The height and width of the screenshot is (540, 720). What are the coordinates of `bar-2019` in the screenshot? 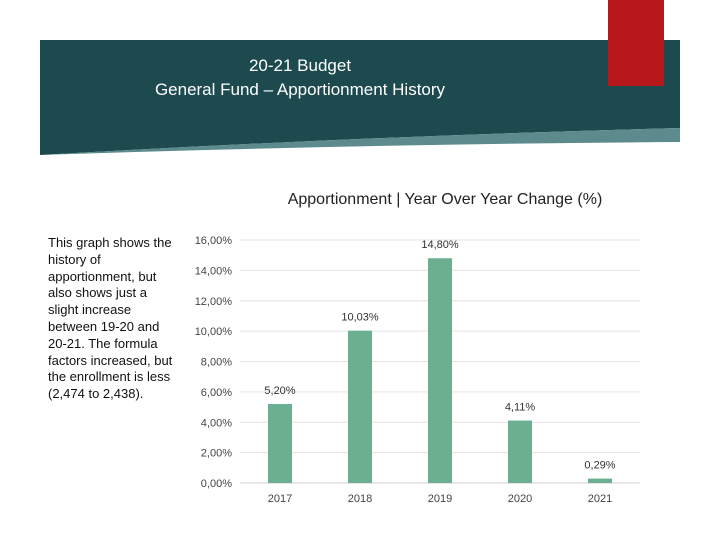 It's located at (440, 370).